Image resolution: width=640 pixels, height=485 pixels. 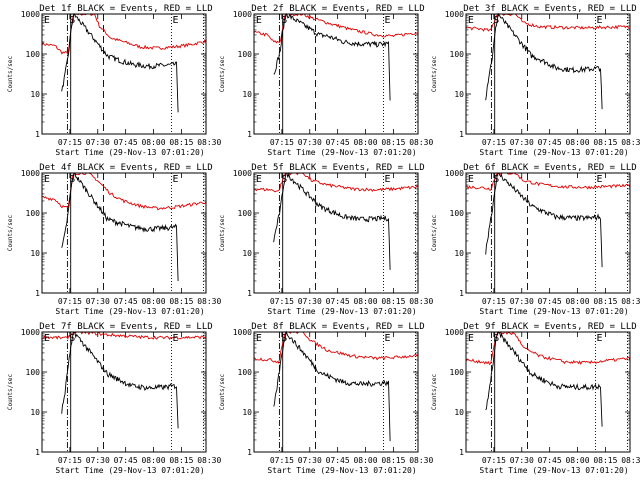 What do you see at coordinates (549, 168) in the screenshot?
I see `panel-title: Det 6f BLACK = Events, RED = LLD` at bounding box center [549, 168].